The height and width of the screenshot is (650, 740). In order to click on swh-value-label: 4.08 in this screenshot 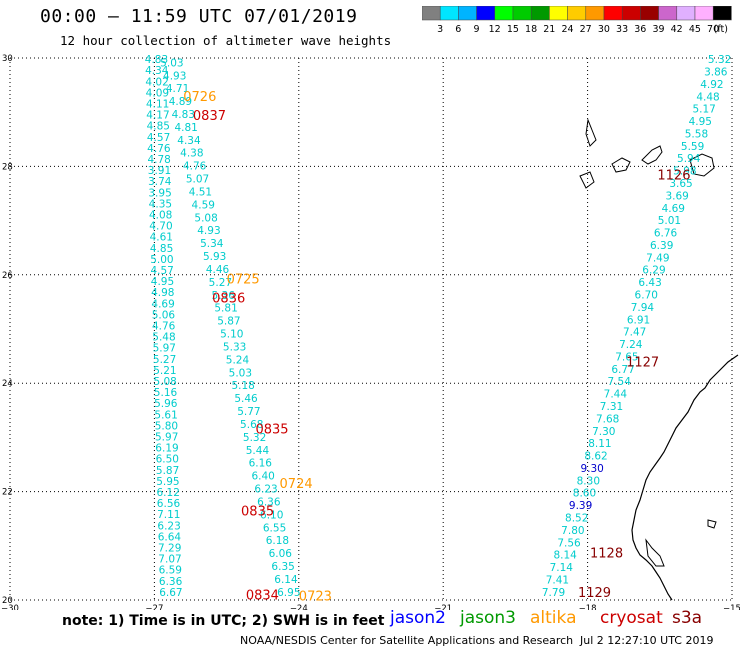, I will do `click(160, 215)`.